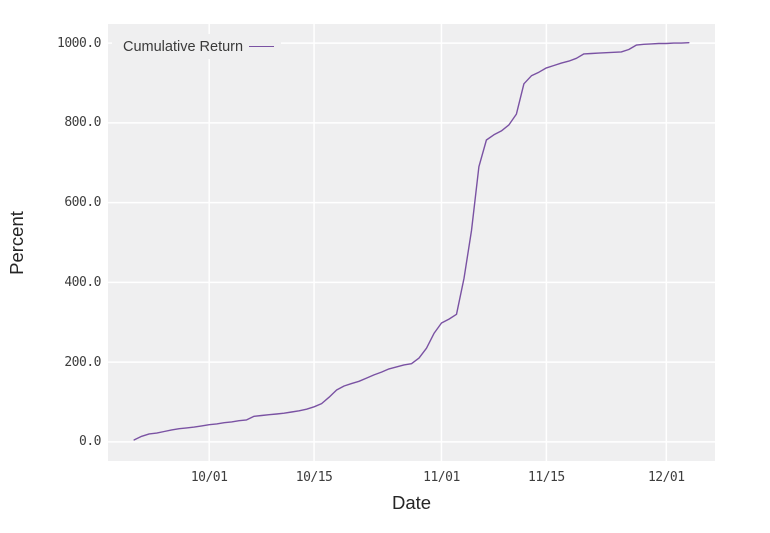 Image resolution: width=770 pixels, height=533 pixels. Describe the element at coordinates (546, 477) in the screenshot. I see `x-tick-label: 11/15` at that location.